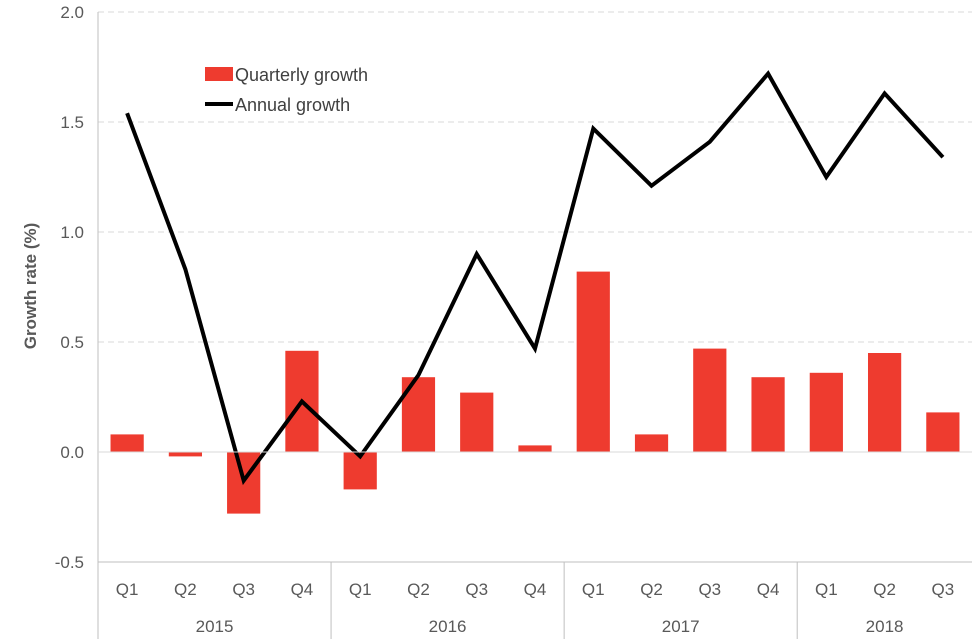  I want to click on legend-label-annual: Annual growth, so click(292, 105).